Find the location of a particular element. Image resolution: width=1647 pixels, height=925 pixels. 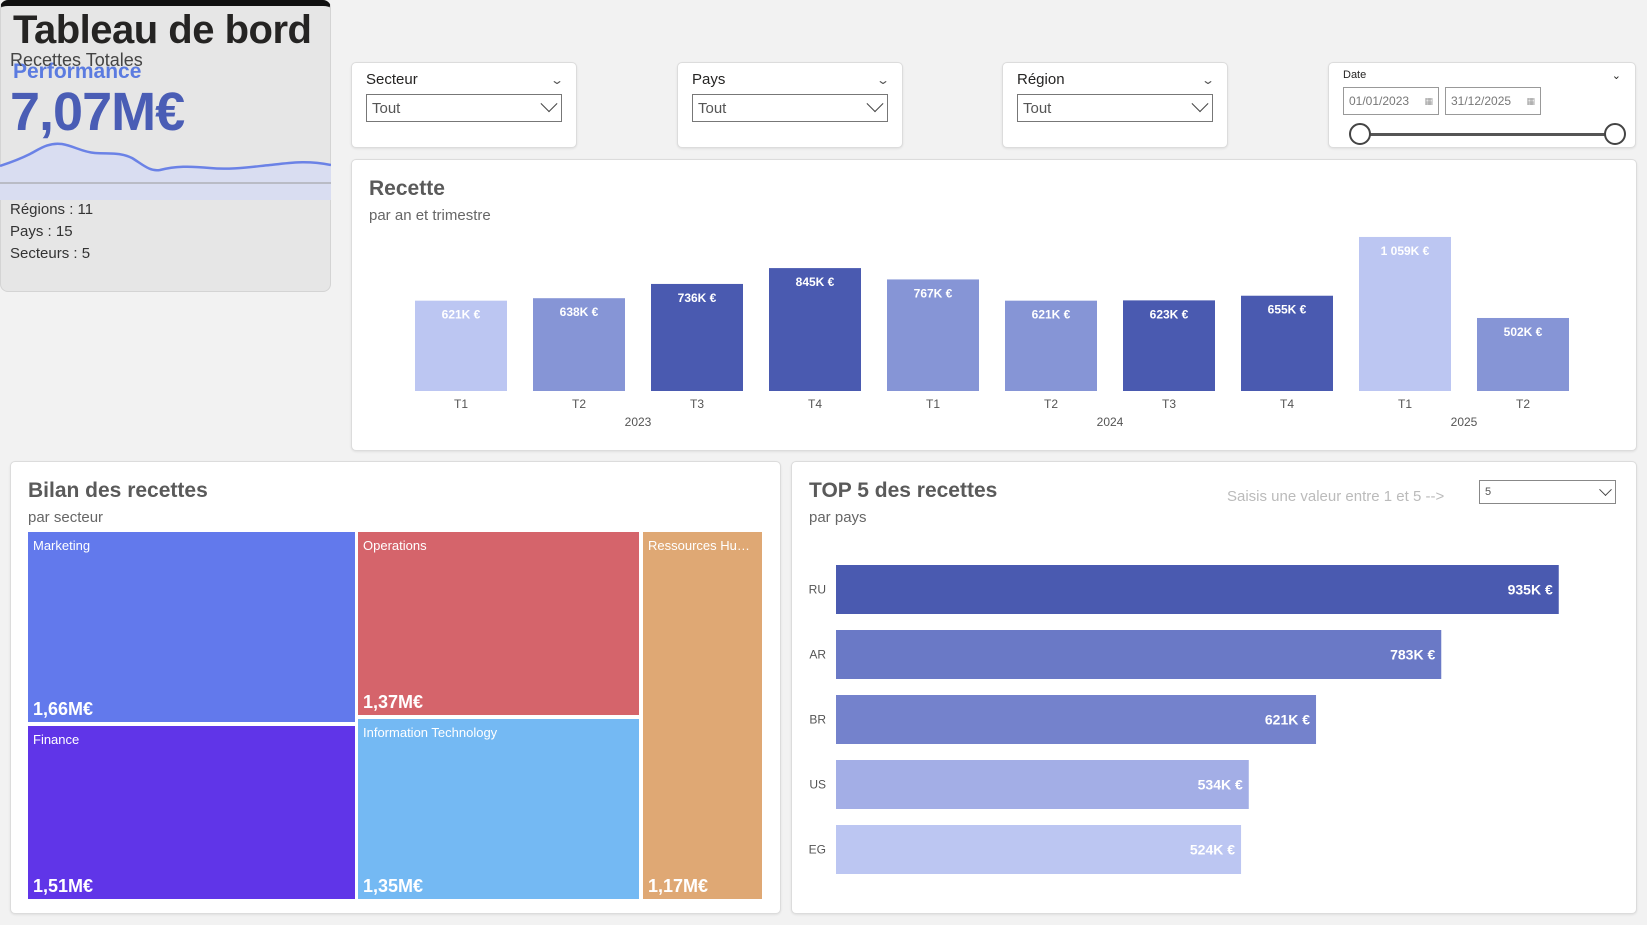

date-start-value: 01/01/2023 is located at coordinates (1379, 101).